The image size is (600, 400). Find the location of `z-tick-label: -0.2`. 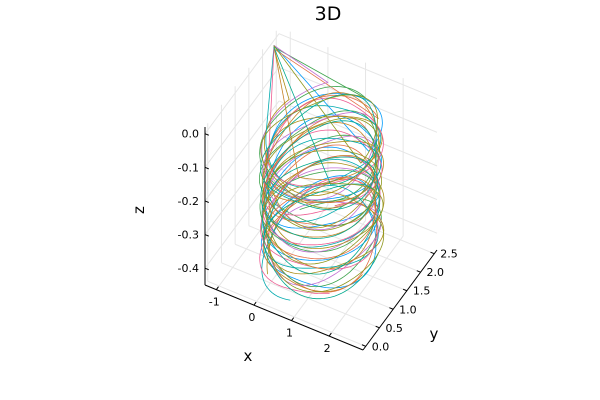

z-tick-label: -0.2 is located at coordinates (188, 201).